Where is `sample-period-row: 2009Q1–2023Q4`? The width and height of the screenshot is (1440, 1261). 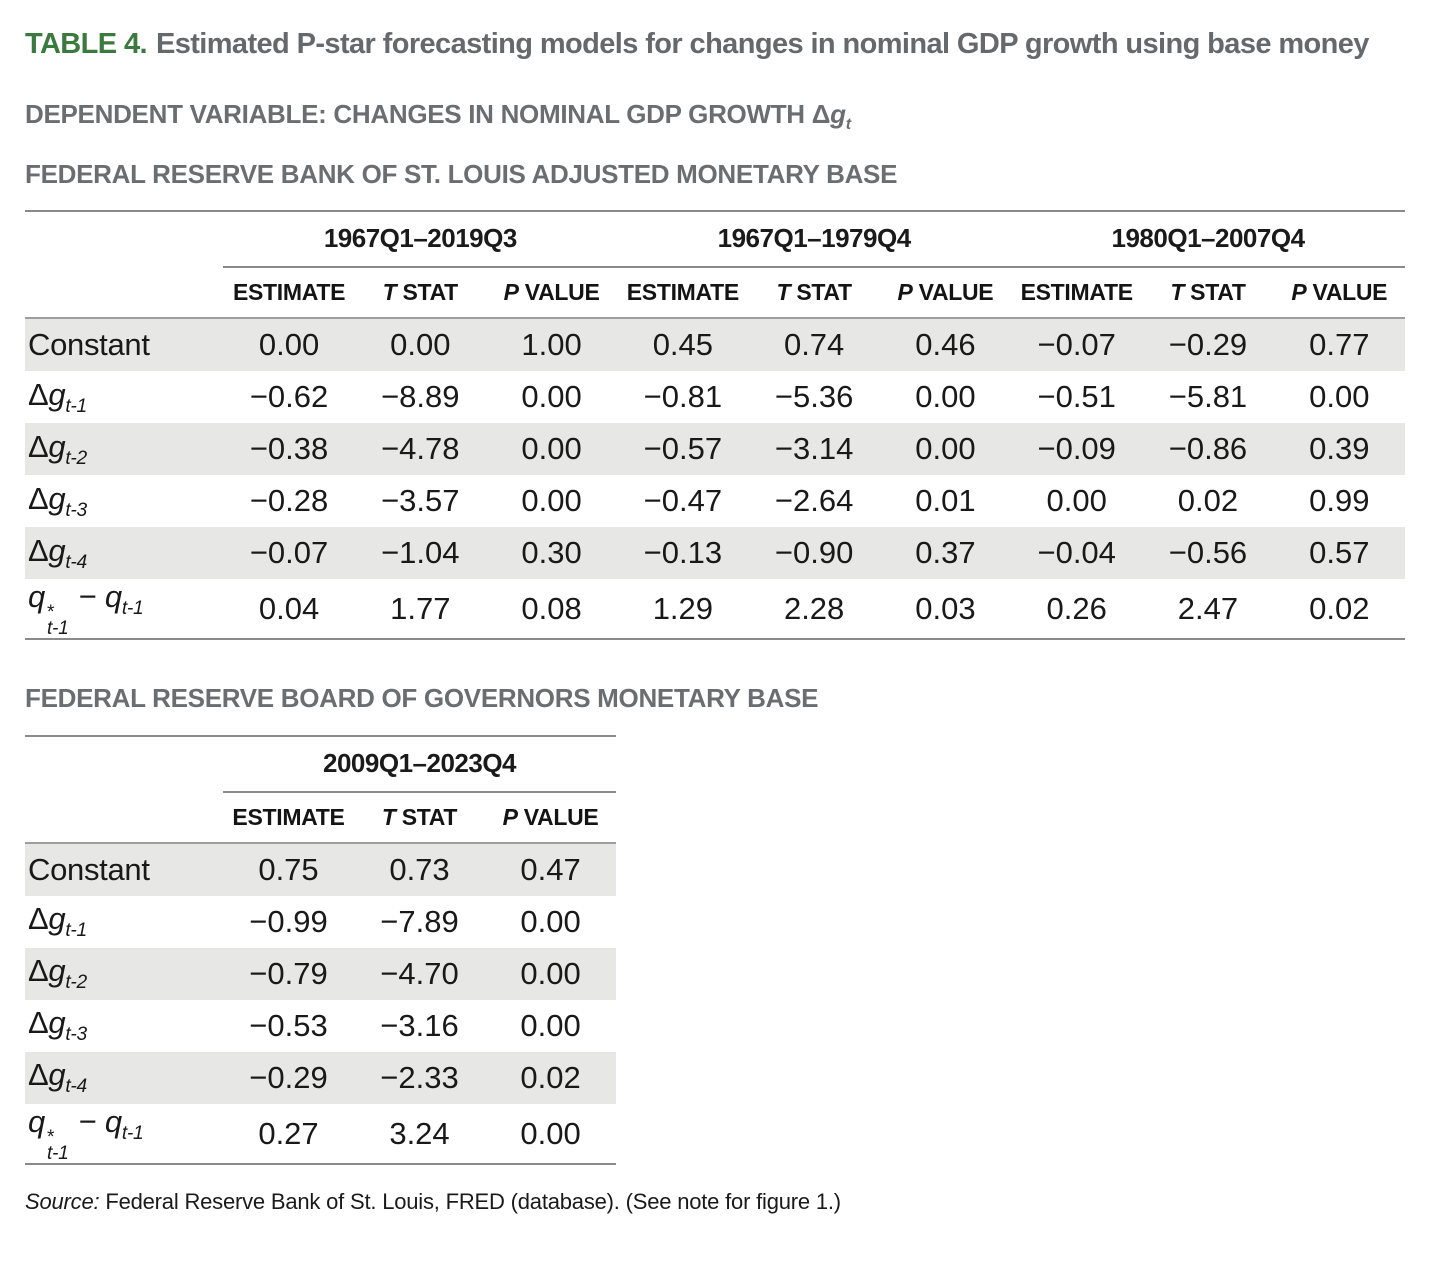
sample-period-row: 2009Q1–2023Q4 is located at coordinates (321, 765).